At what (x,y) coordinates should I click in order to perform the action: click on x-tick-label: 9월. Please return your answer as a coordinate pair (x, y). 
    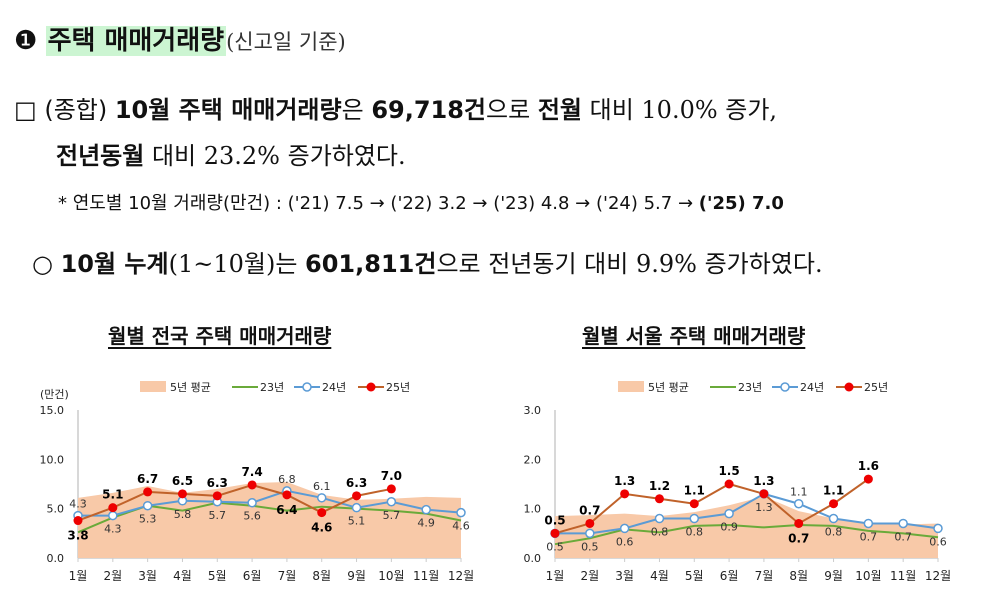
    Looking at the image, I should click on (833, 576).